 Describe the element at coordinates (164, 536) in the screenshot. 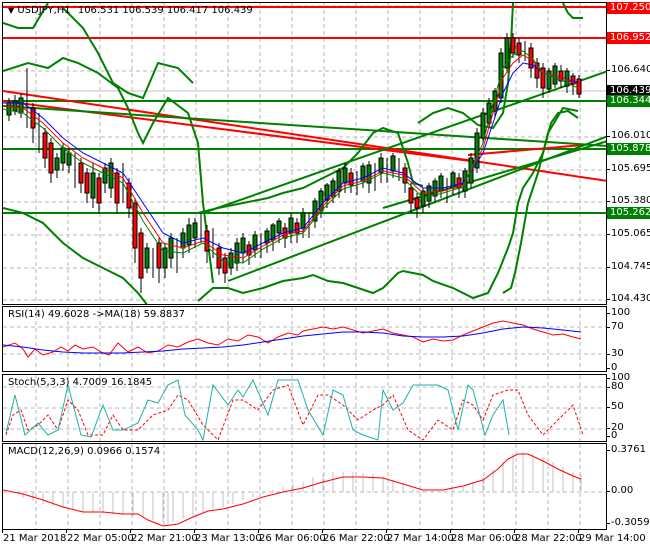

I see `time-tick: 22 Mar 21:00` at that location.